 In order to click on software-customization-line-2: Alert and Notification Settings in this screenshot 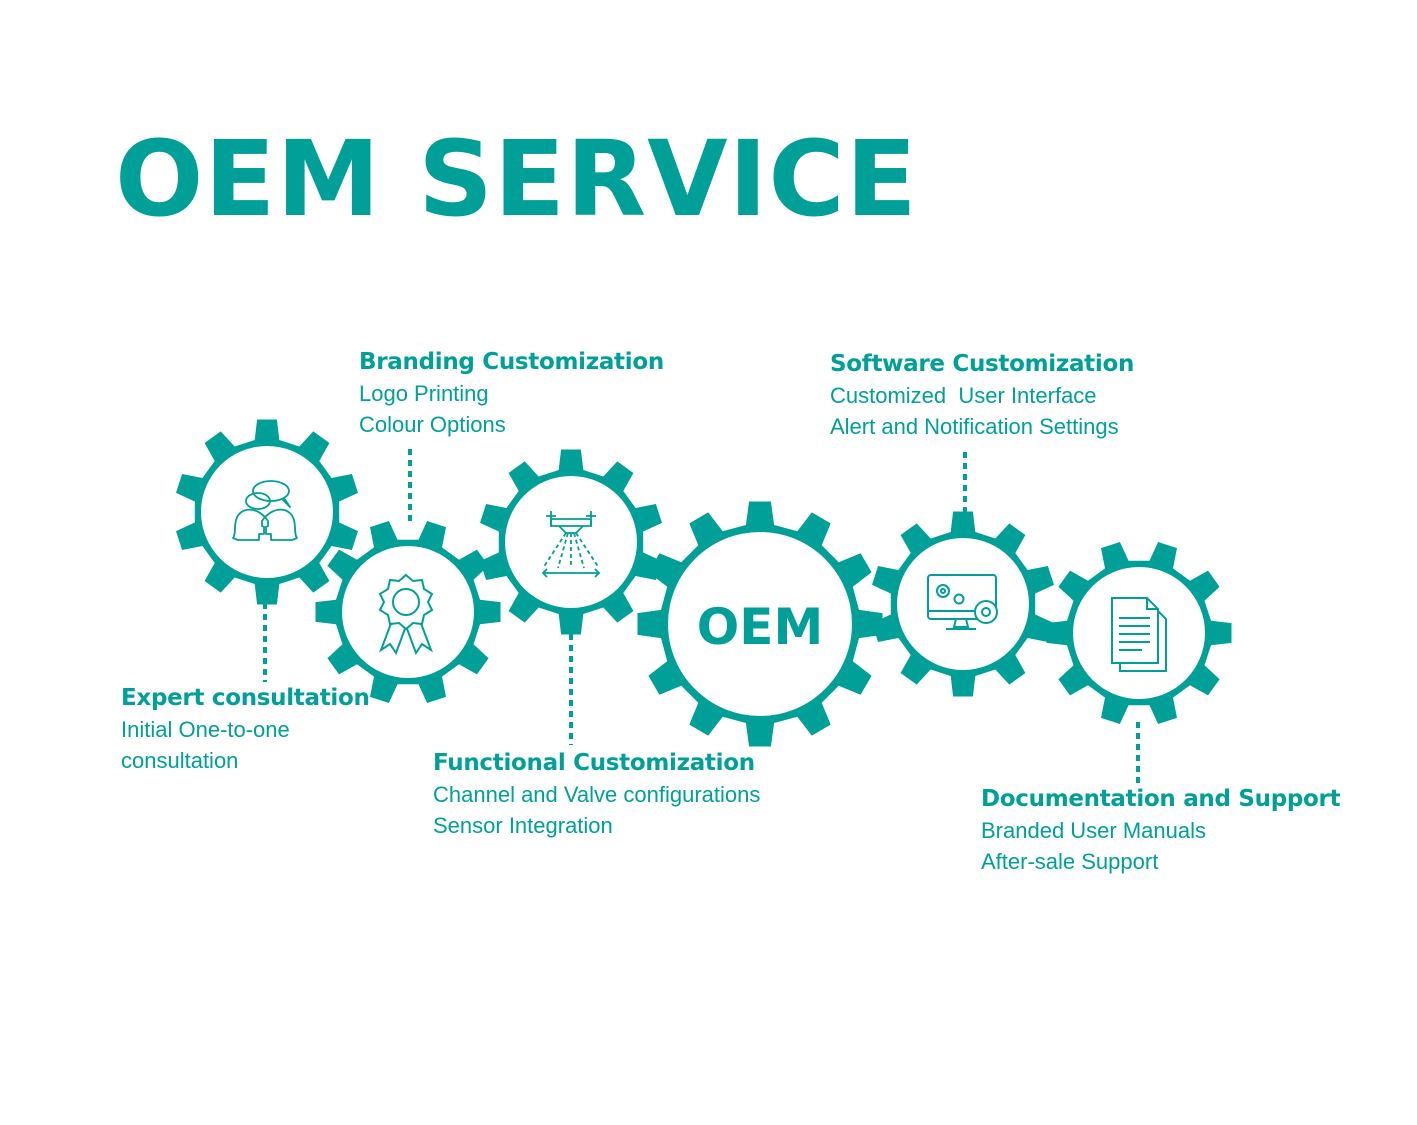, I will do `click(974, 426)`.